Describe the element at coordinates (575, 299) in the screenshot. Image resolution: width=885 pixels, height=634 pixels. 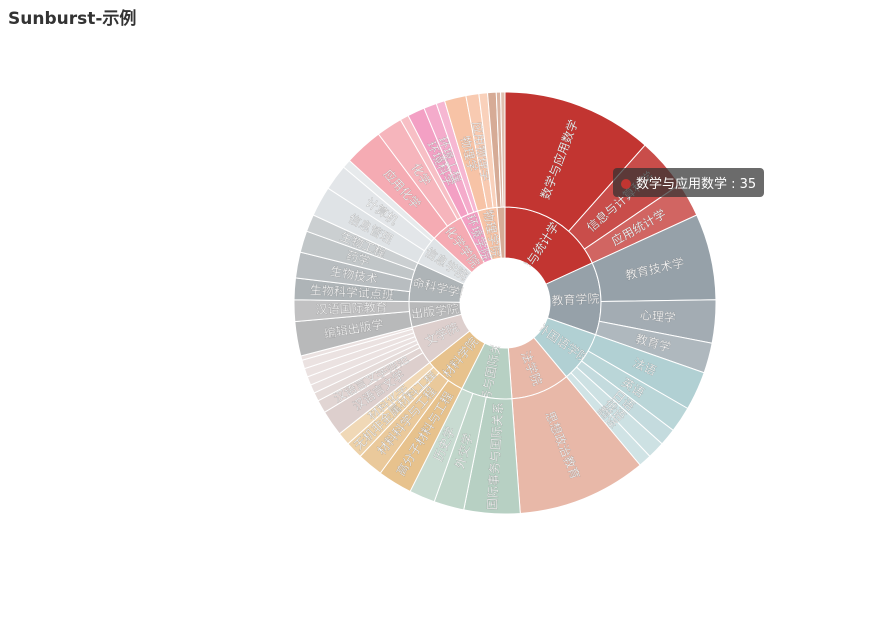
I see `sector-label-inner-1: 教育学院` at that location.